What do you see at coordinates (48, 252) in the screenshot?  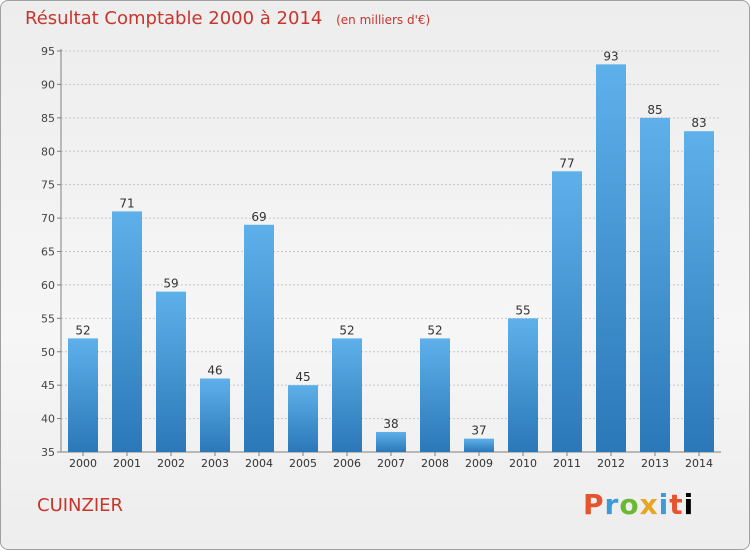 I see `y-tick-label: 65` at bounding box center [48, 252].